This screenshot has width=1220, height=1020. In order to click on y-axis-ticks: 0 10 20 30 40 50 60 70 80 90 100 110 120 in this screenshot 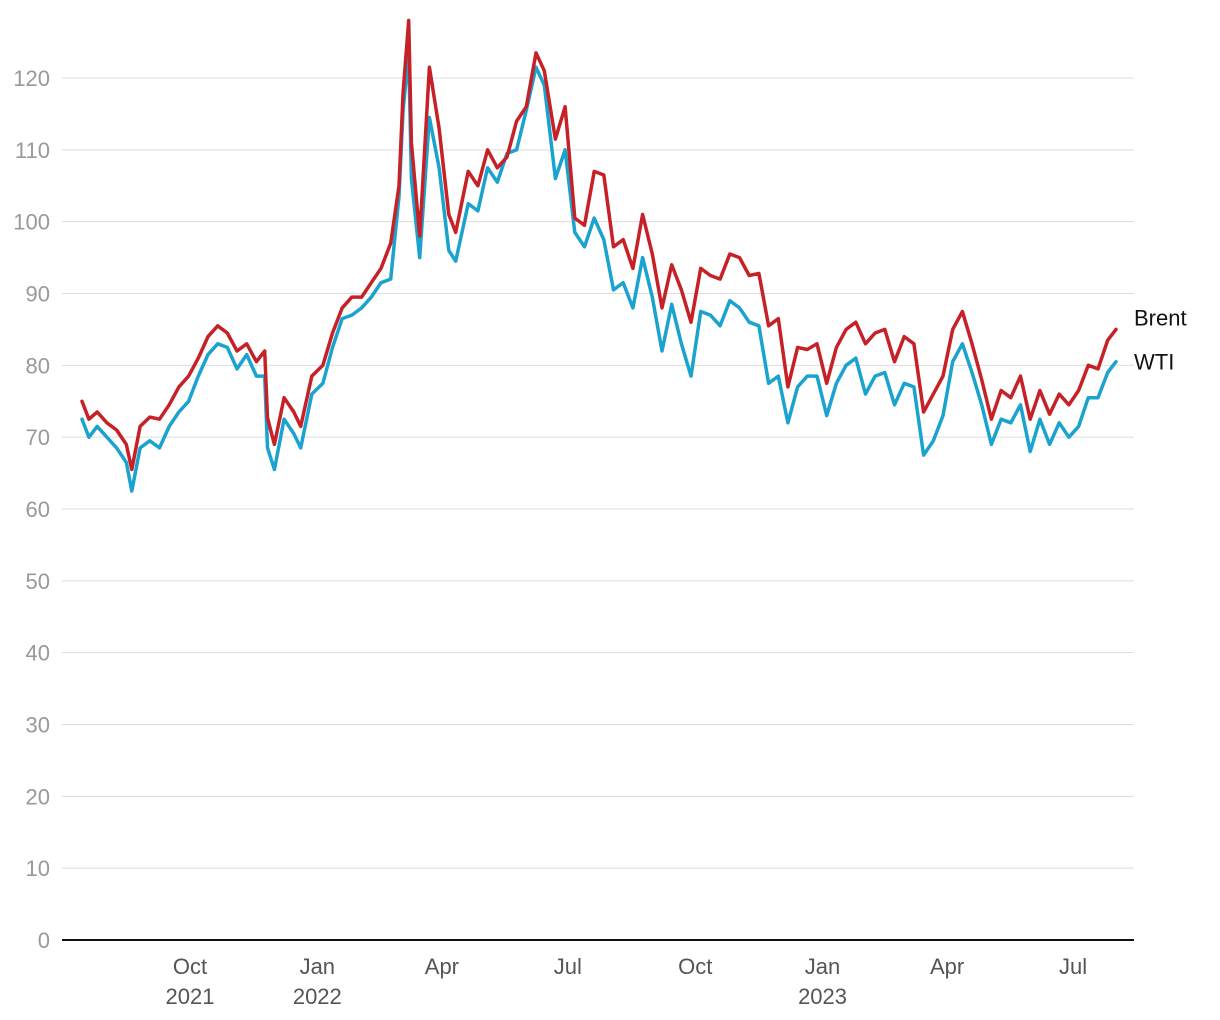, I will do `click(31, 509)`.